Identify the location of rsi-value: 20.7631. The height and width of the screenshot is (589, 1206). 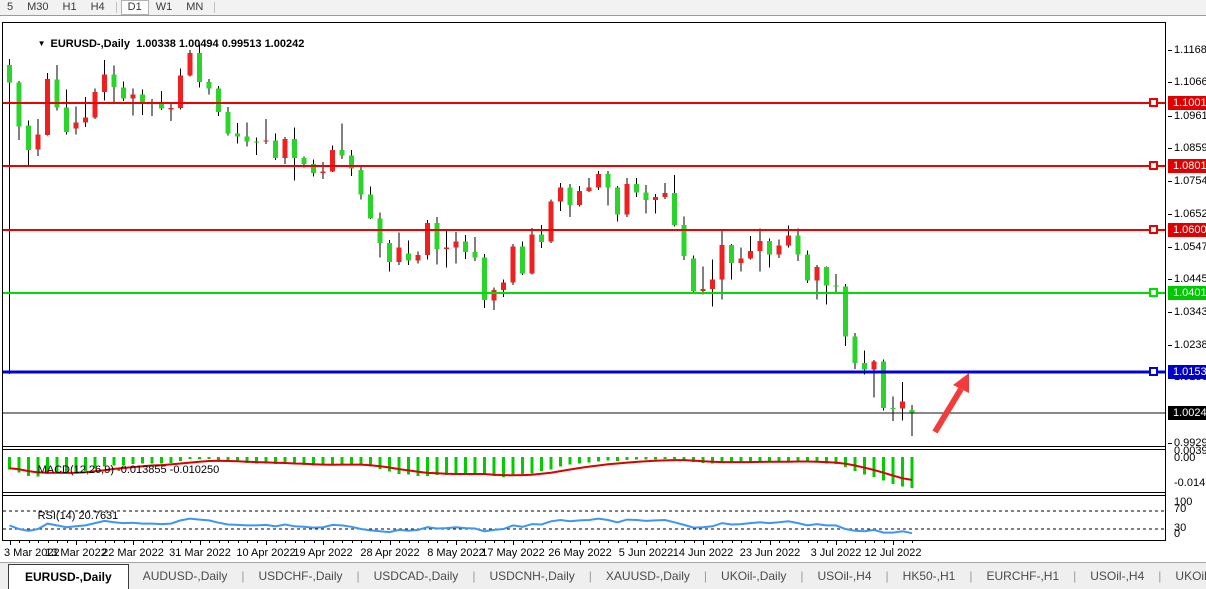
(98, 516).